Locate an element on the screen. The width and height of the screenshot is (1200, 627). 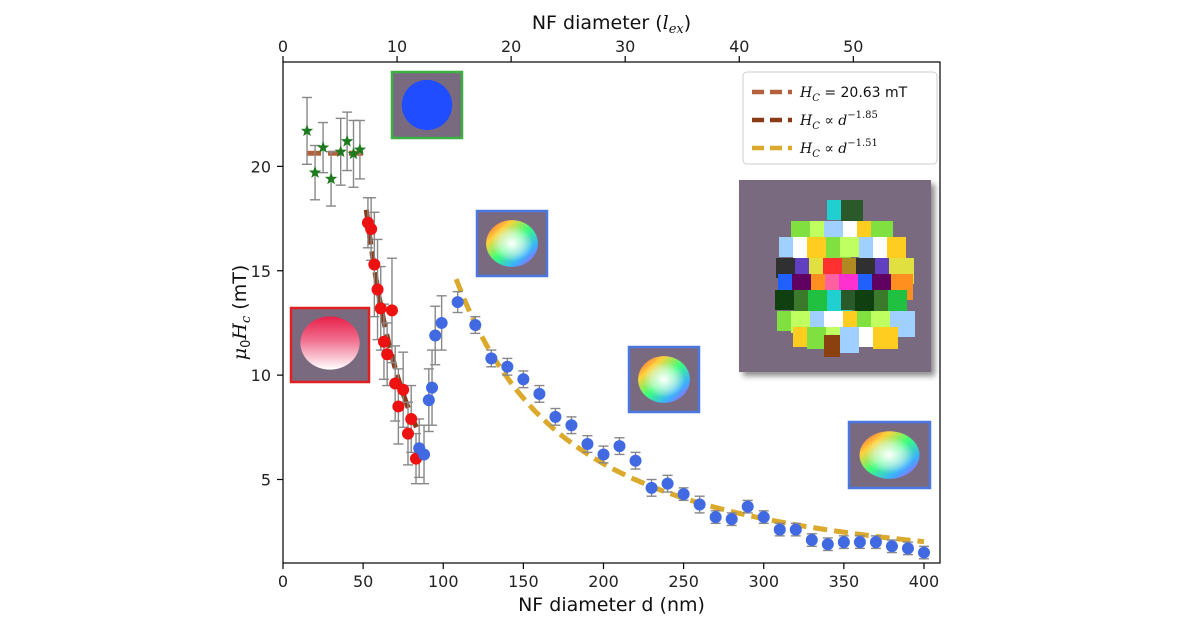
top-tick-label: 30 is located at coordinates (625, 46).